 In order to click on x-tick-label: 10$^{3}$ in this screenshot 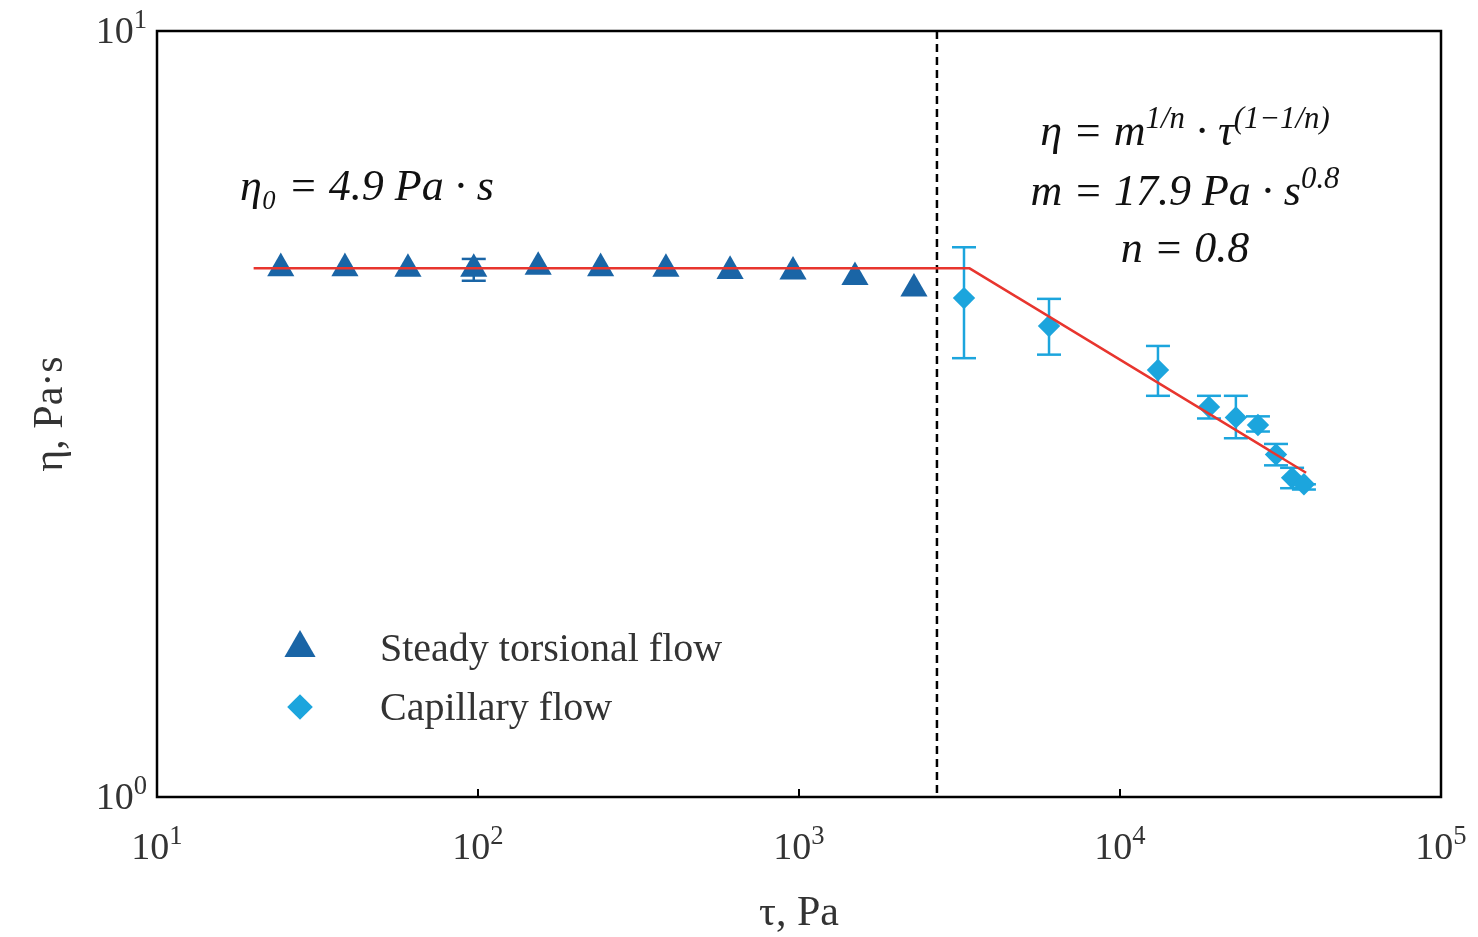, I will do `click(799, 843)`.